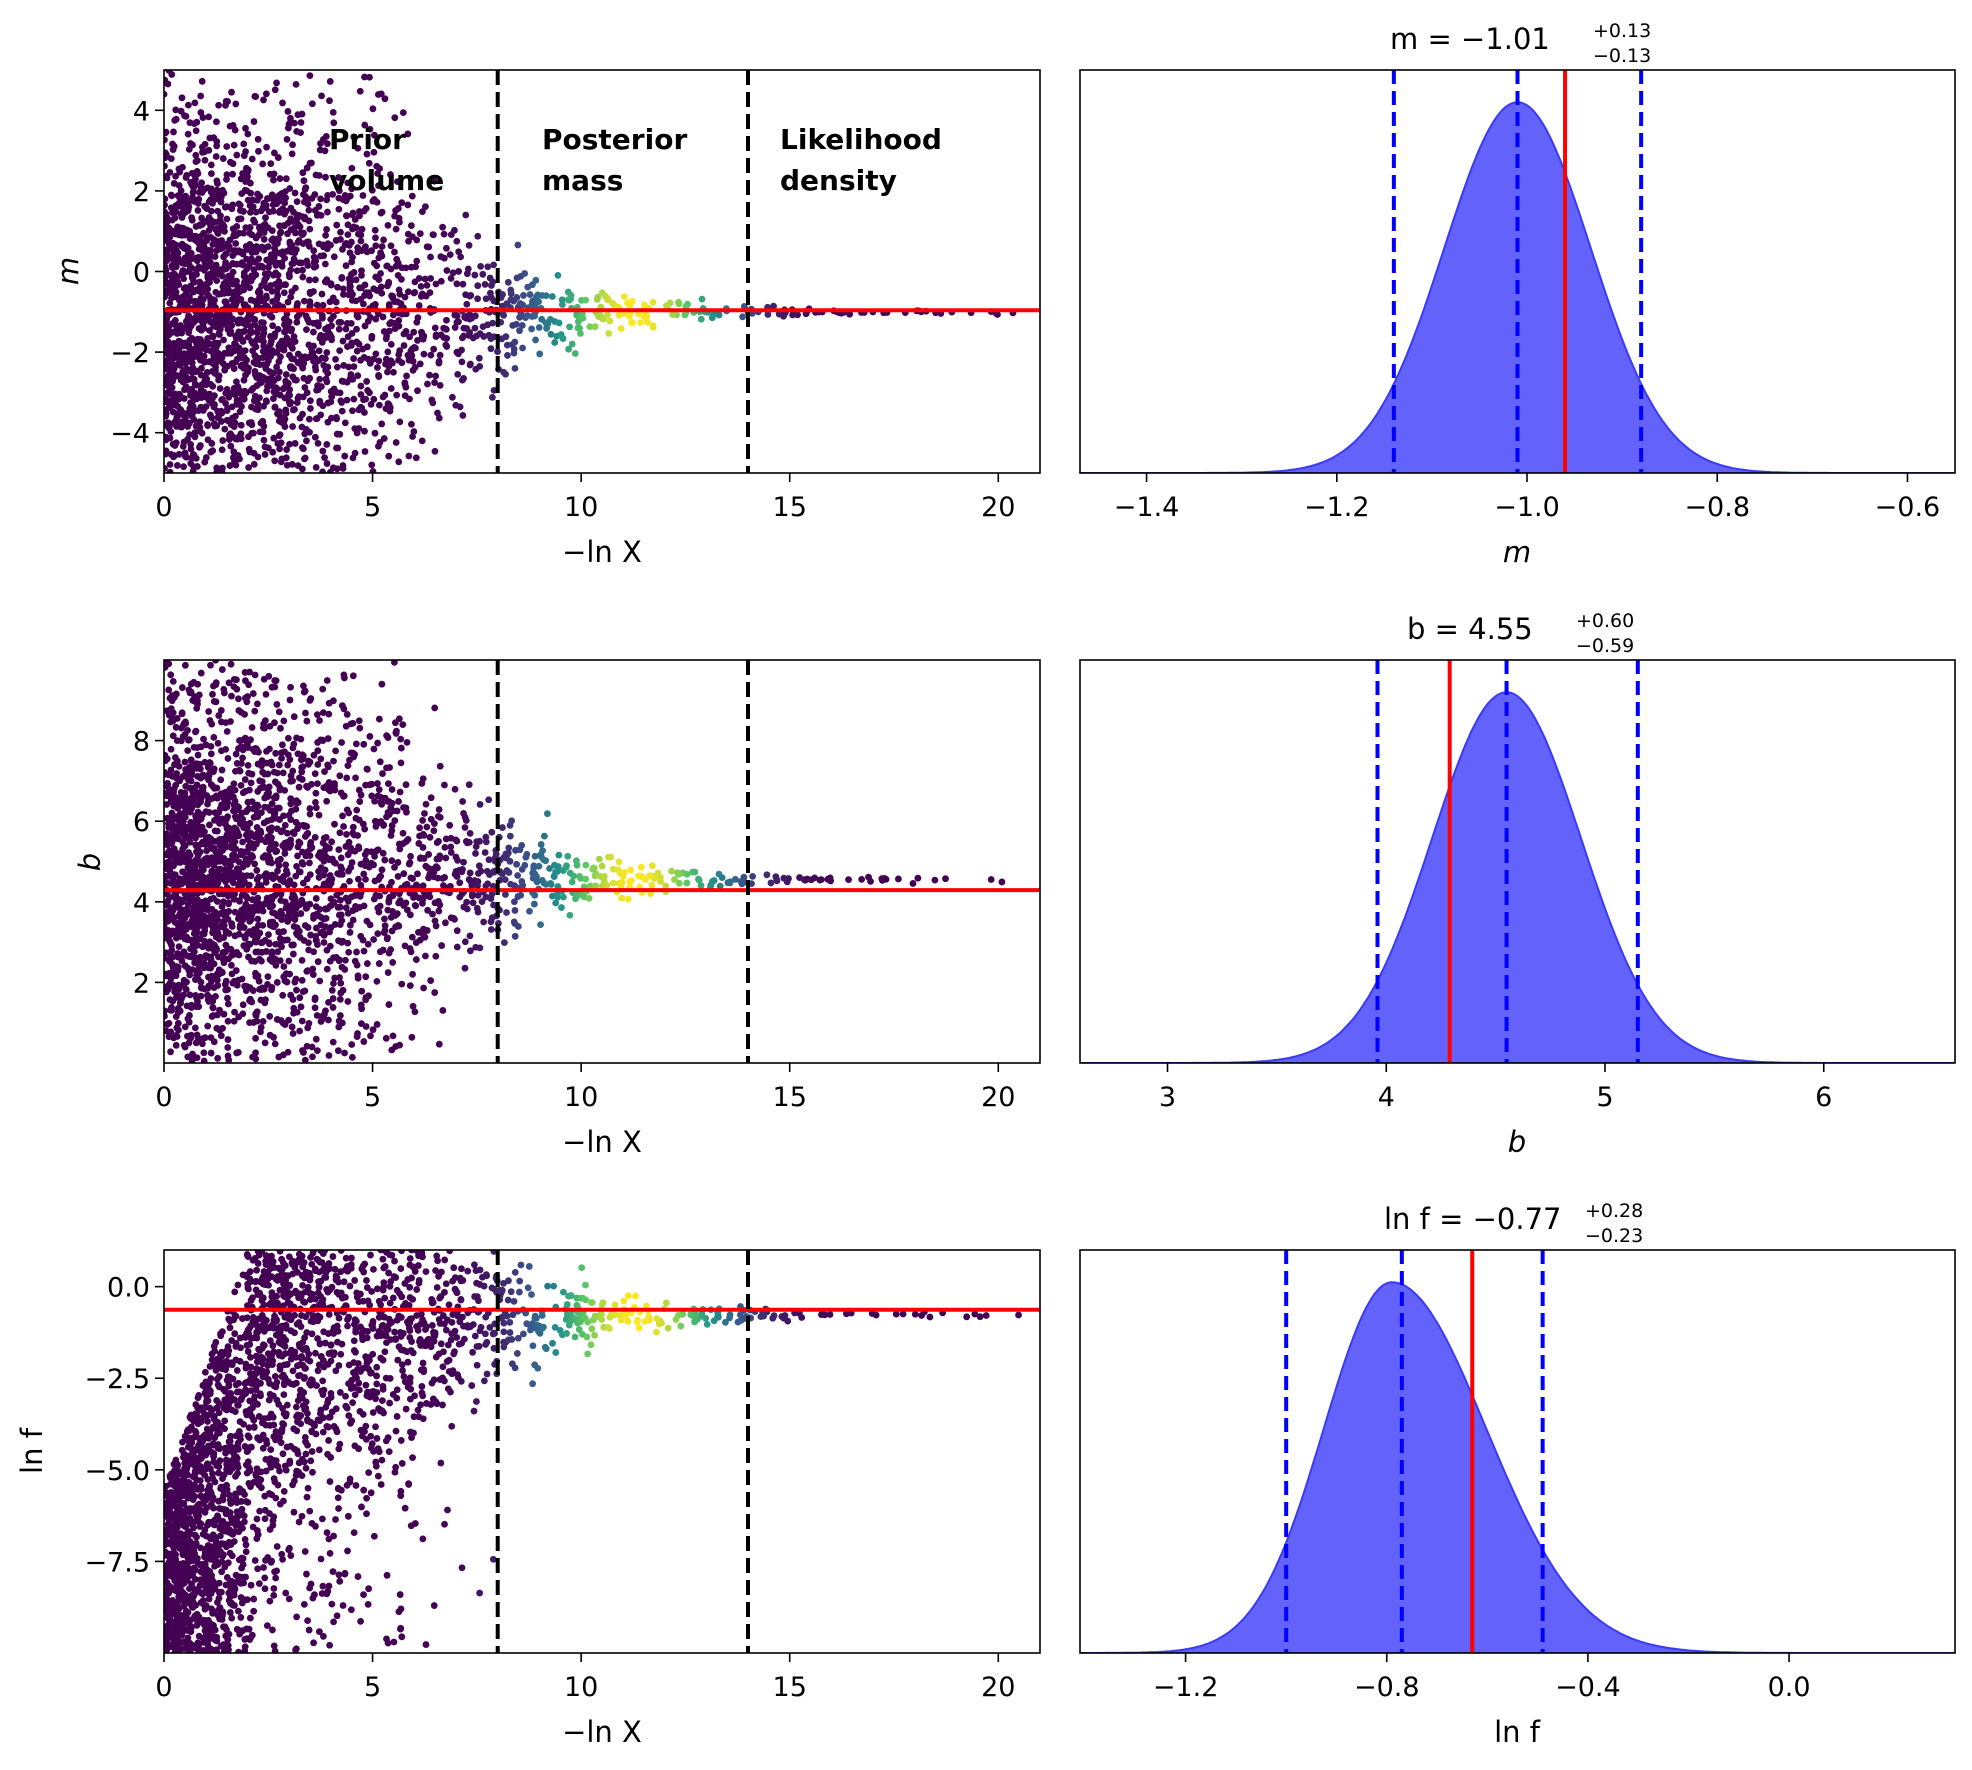 This screenshot has width=1972, height=1770. I want to click on xtick-label: −1.4, so click(1147, 507).